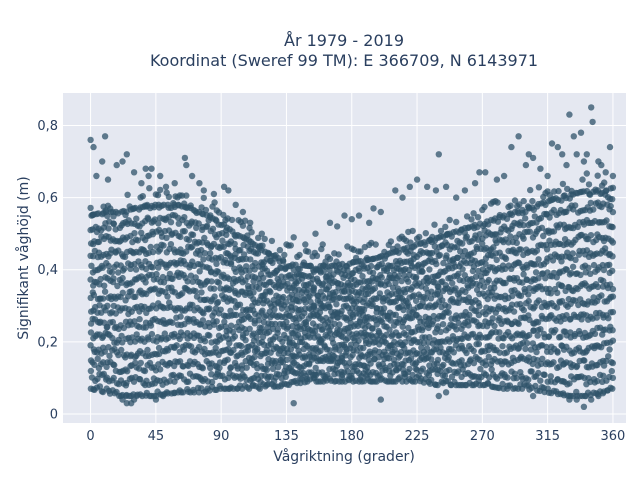 The width and height of the screenshot is (640, 480). I want to click on x-tick-label: 315, so click(547, 436).